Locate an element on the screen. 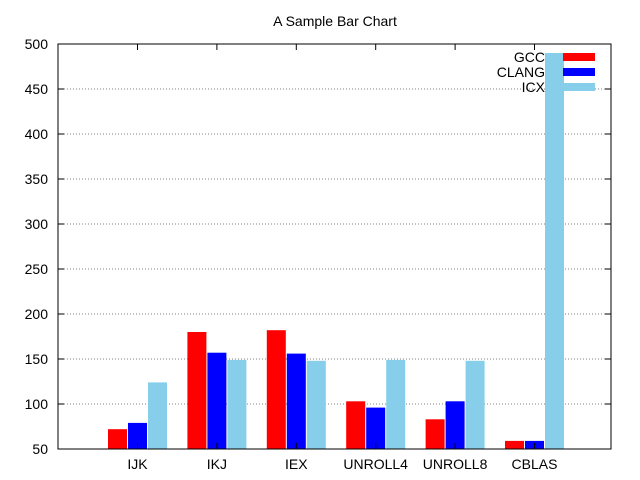 The width and height of the screenshot is (640, 480). bar-icx-ikj is located at coordinates (237, 404).